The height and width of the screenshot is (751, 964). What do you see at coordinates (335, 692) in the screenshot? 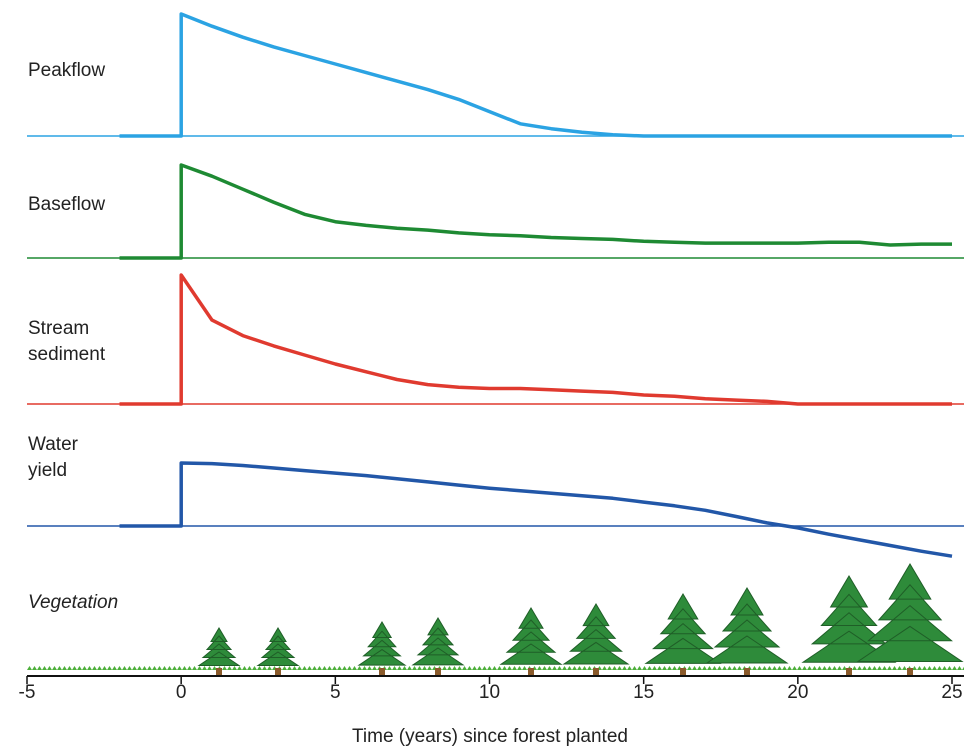
I see `x-tick-label: 5` at bounding box center [335, 692].